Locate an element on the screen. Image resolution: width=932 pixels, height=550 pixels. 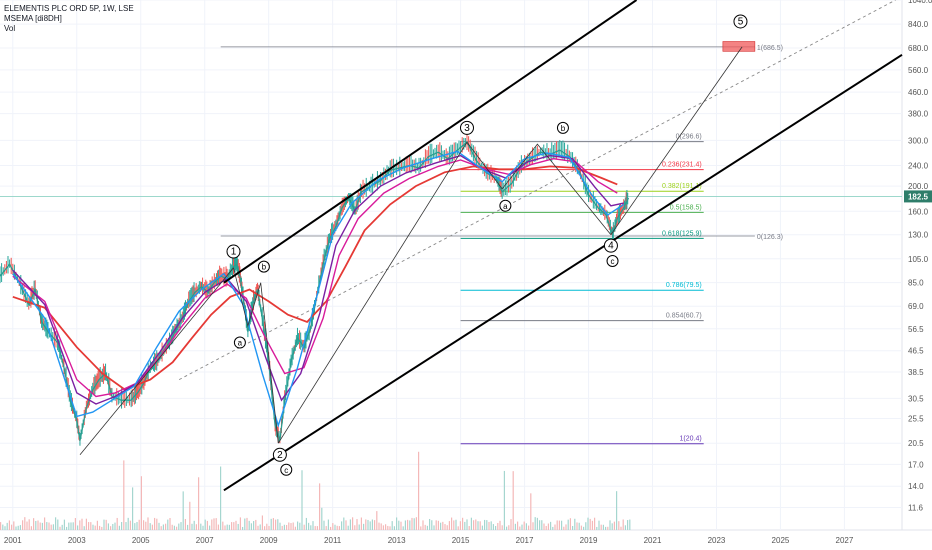
wave-label: 2 is located at coordinates (280, 455).